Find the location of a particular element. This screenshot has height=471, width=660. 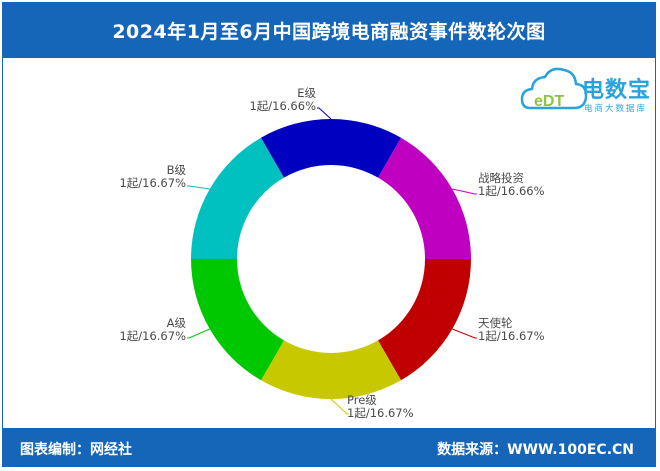

edt-logo: eDT 电数宝 电商大数据库 is located at coordinates (587, 93).